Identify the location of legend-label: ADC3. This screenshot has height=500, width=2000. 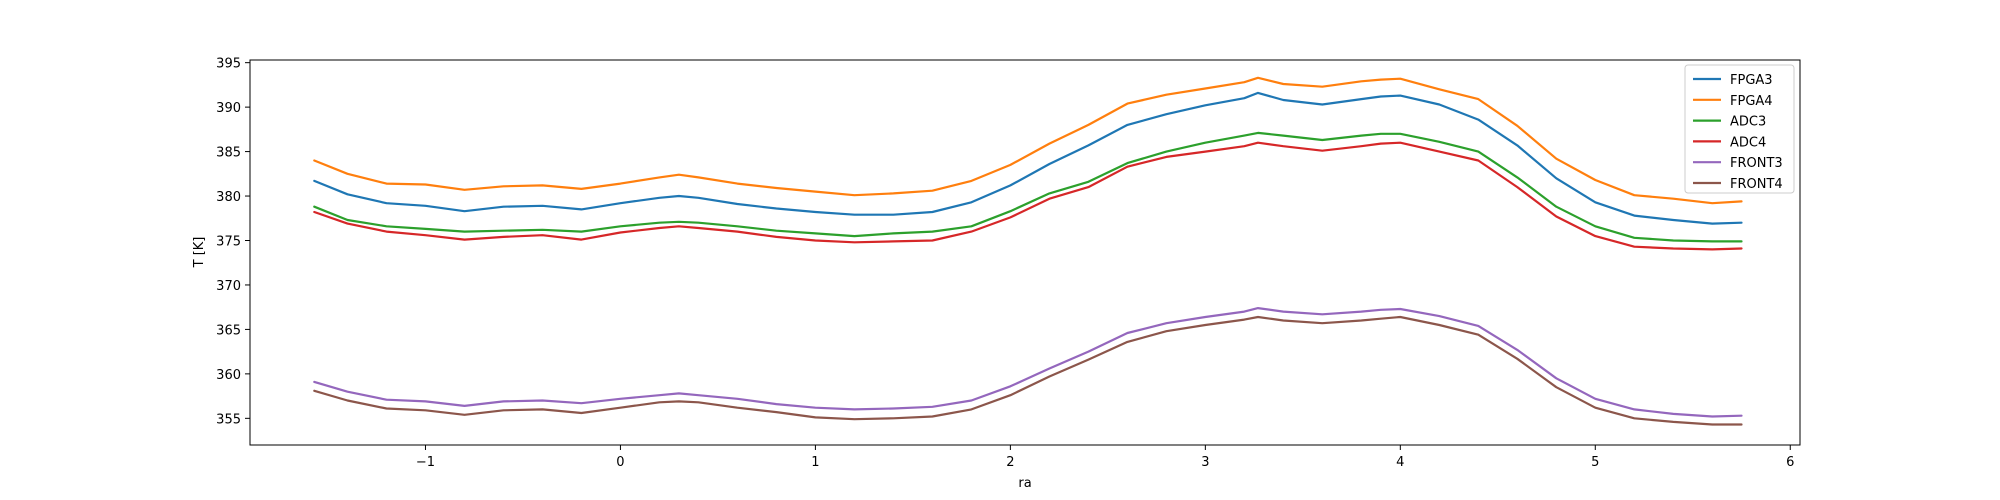
(1748, 122).